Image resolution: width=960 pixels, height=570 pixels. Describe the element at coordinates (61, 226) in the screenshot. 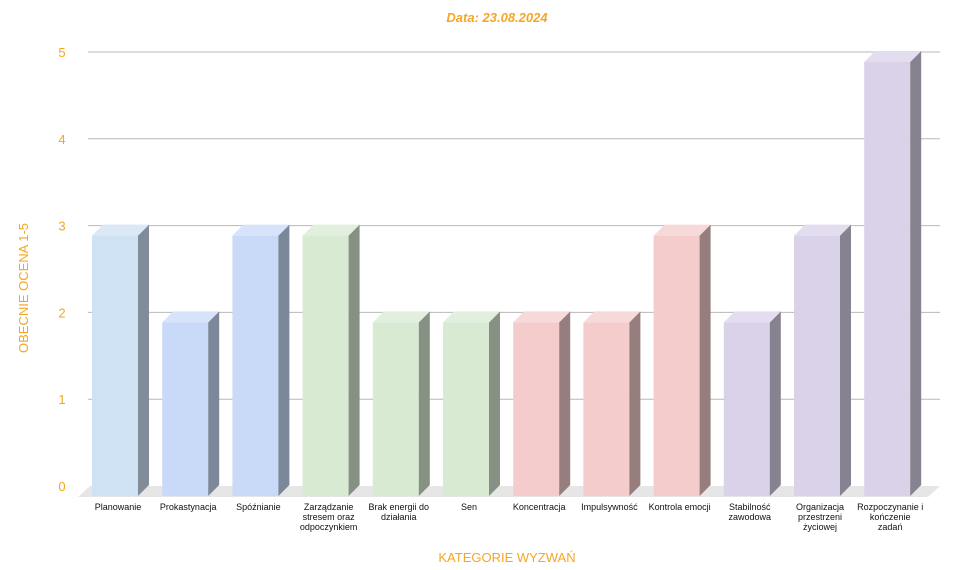

I see `y-tick-label: 3` at that location.